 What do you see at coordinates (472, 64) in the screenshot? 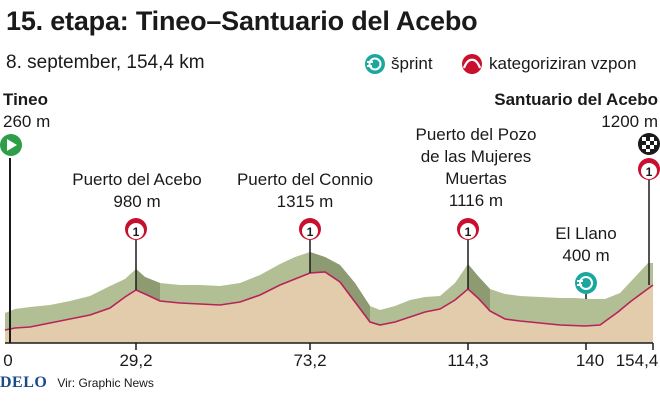
I see `climb-icon` at bounding box center [472, 64].